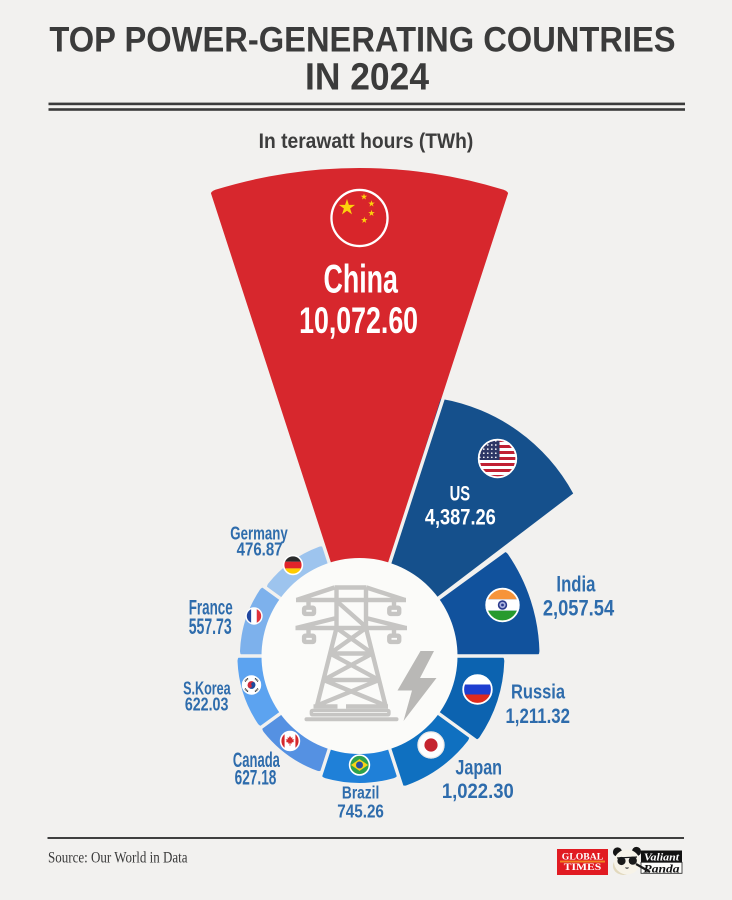 This screenshot has width=732, height=900. I want to click on svg-text: US, so click(460, 493).